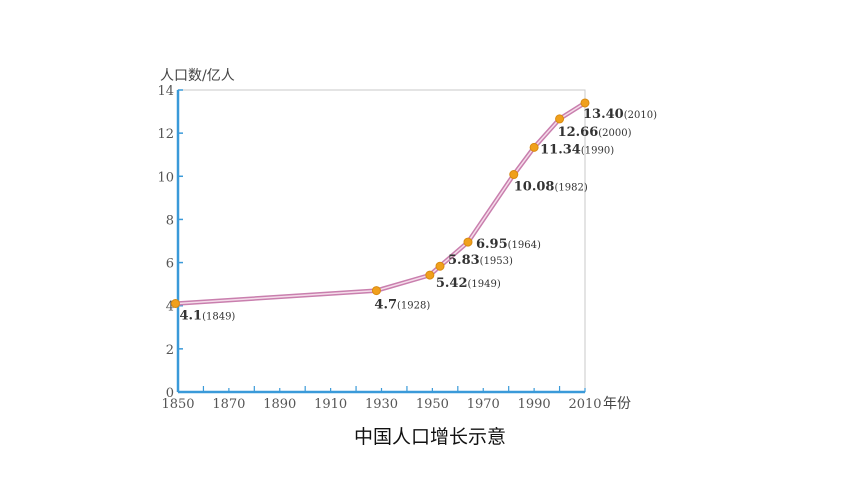 The width and height of the screenshot is (860, 484). Describe the element at coordinates (483, 404) in the screenshot. I see `x-tick-label: 1970` at that location.